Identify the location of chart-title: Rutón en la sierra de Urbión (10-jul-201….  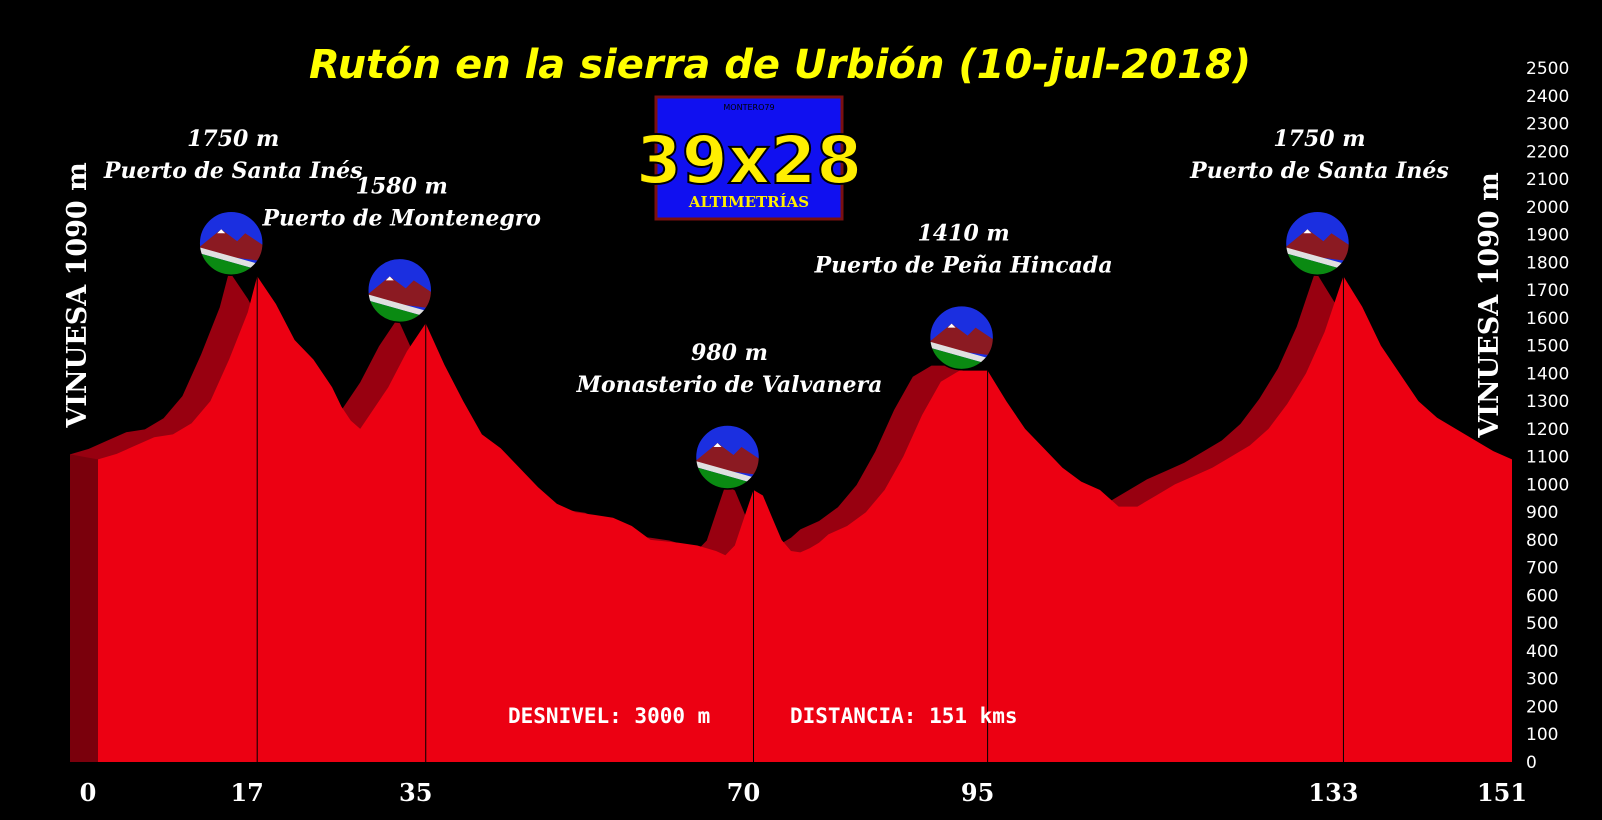
(780, 65).